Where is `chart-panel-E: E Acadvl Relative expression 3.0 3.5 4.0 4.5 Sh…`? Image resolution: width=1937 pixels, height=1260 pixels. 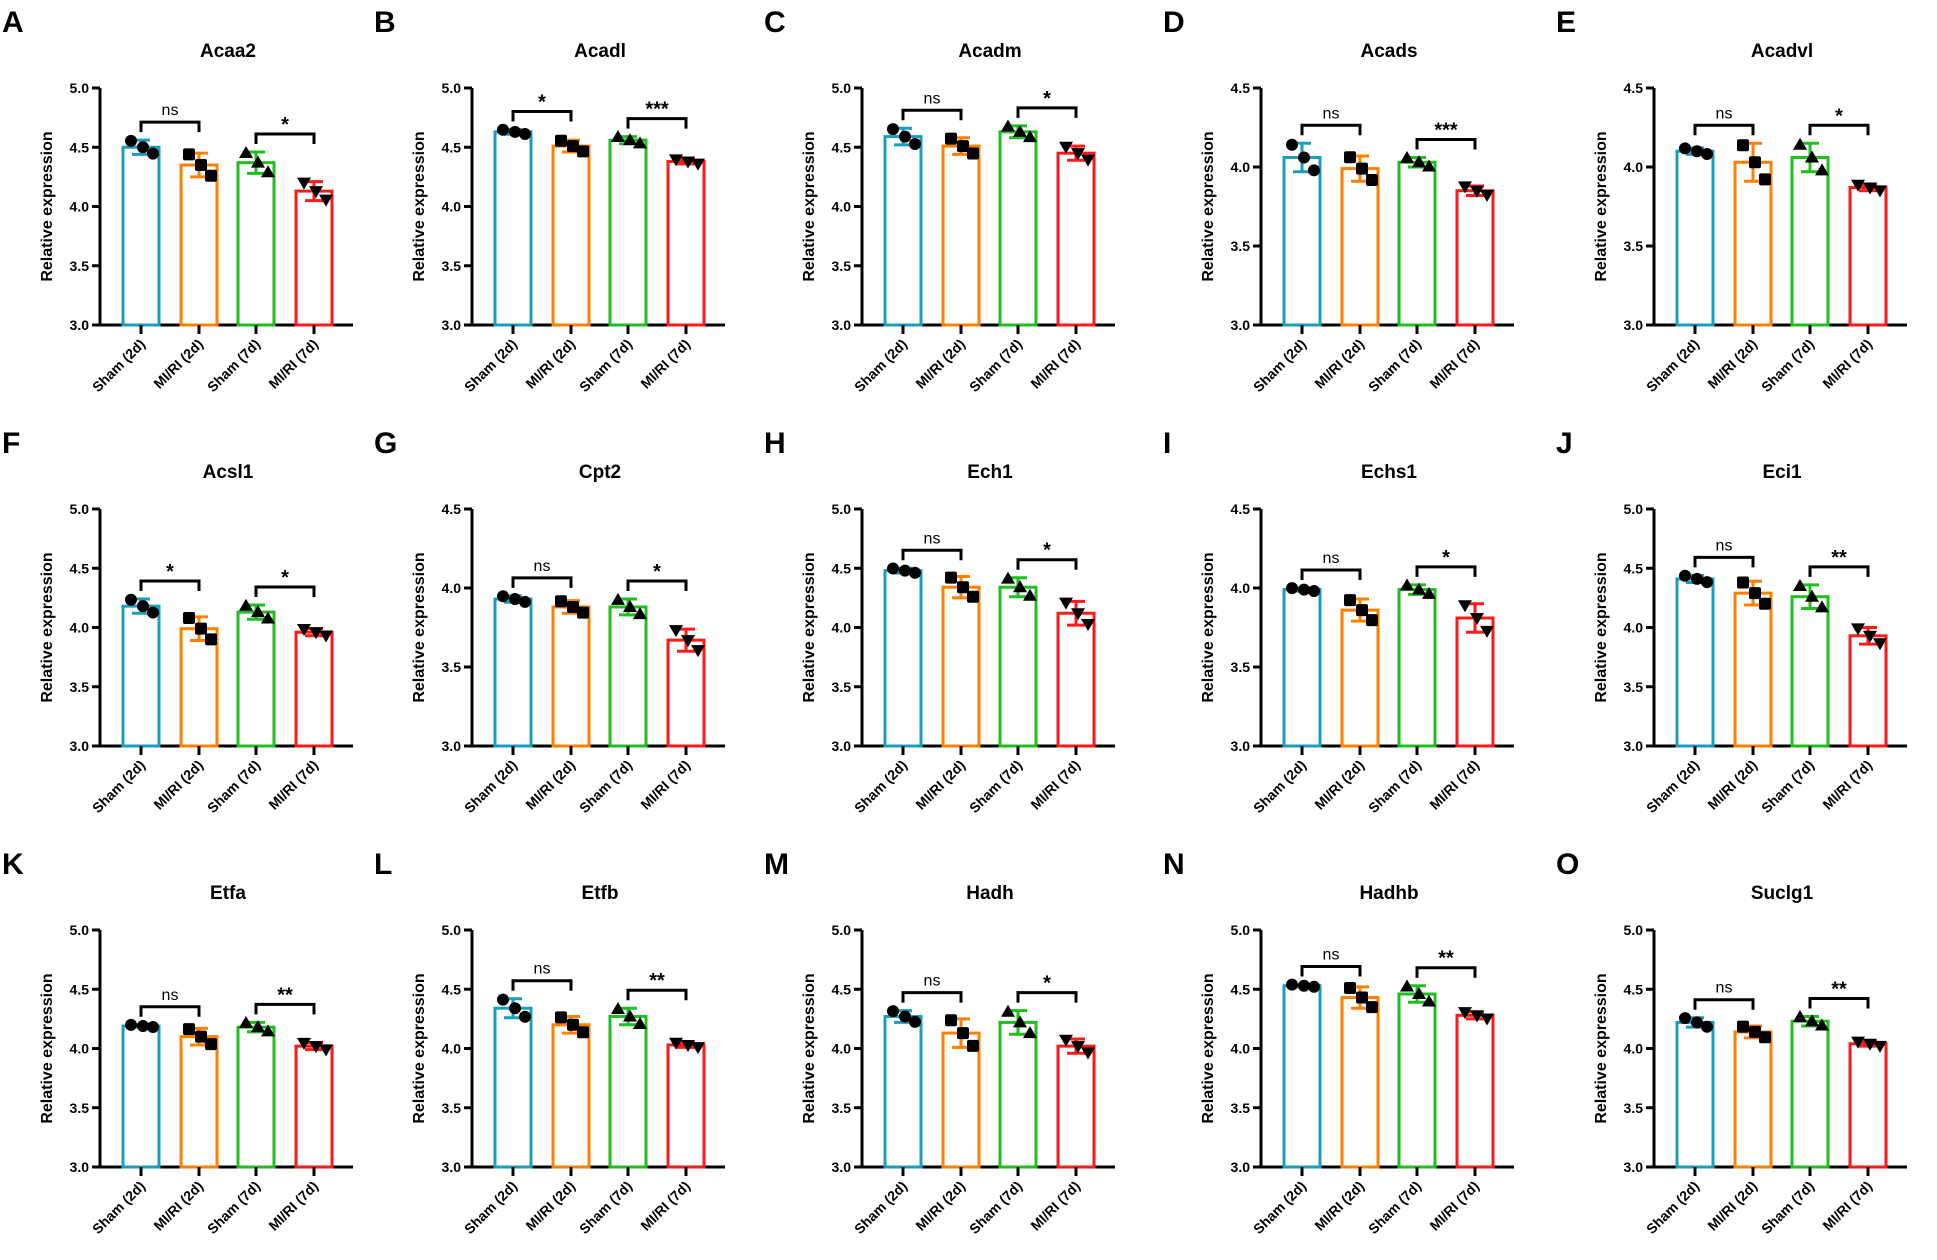 chart-panel-E: E Acadvl Relative expression 3.0 3.5 4.0 4.5 Sh… is located at coordinates (1731, 200).